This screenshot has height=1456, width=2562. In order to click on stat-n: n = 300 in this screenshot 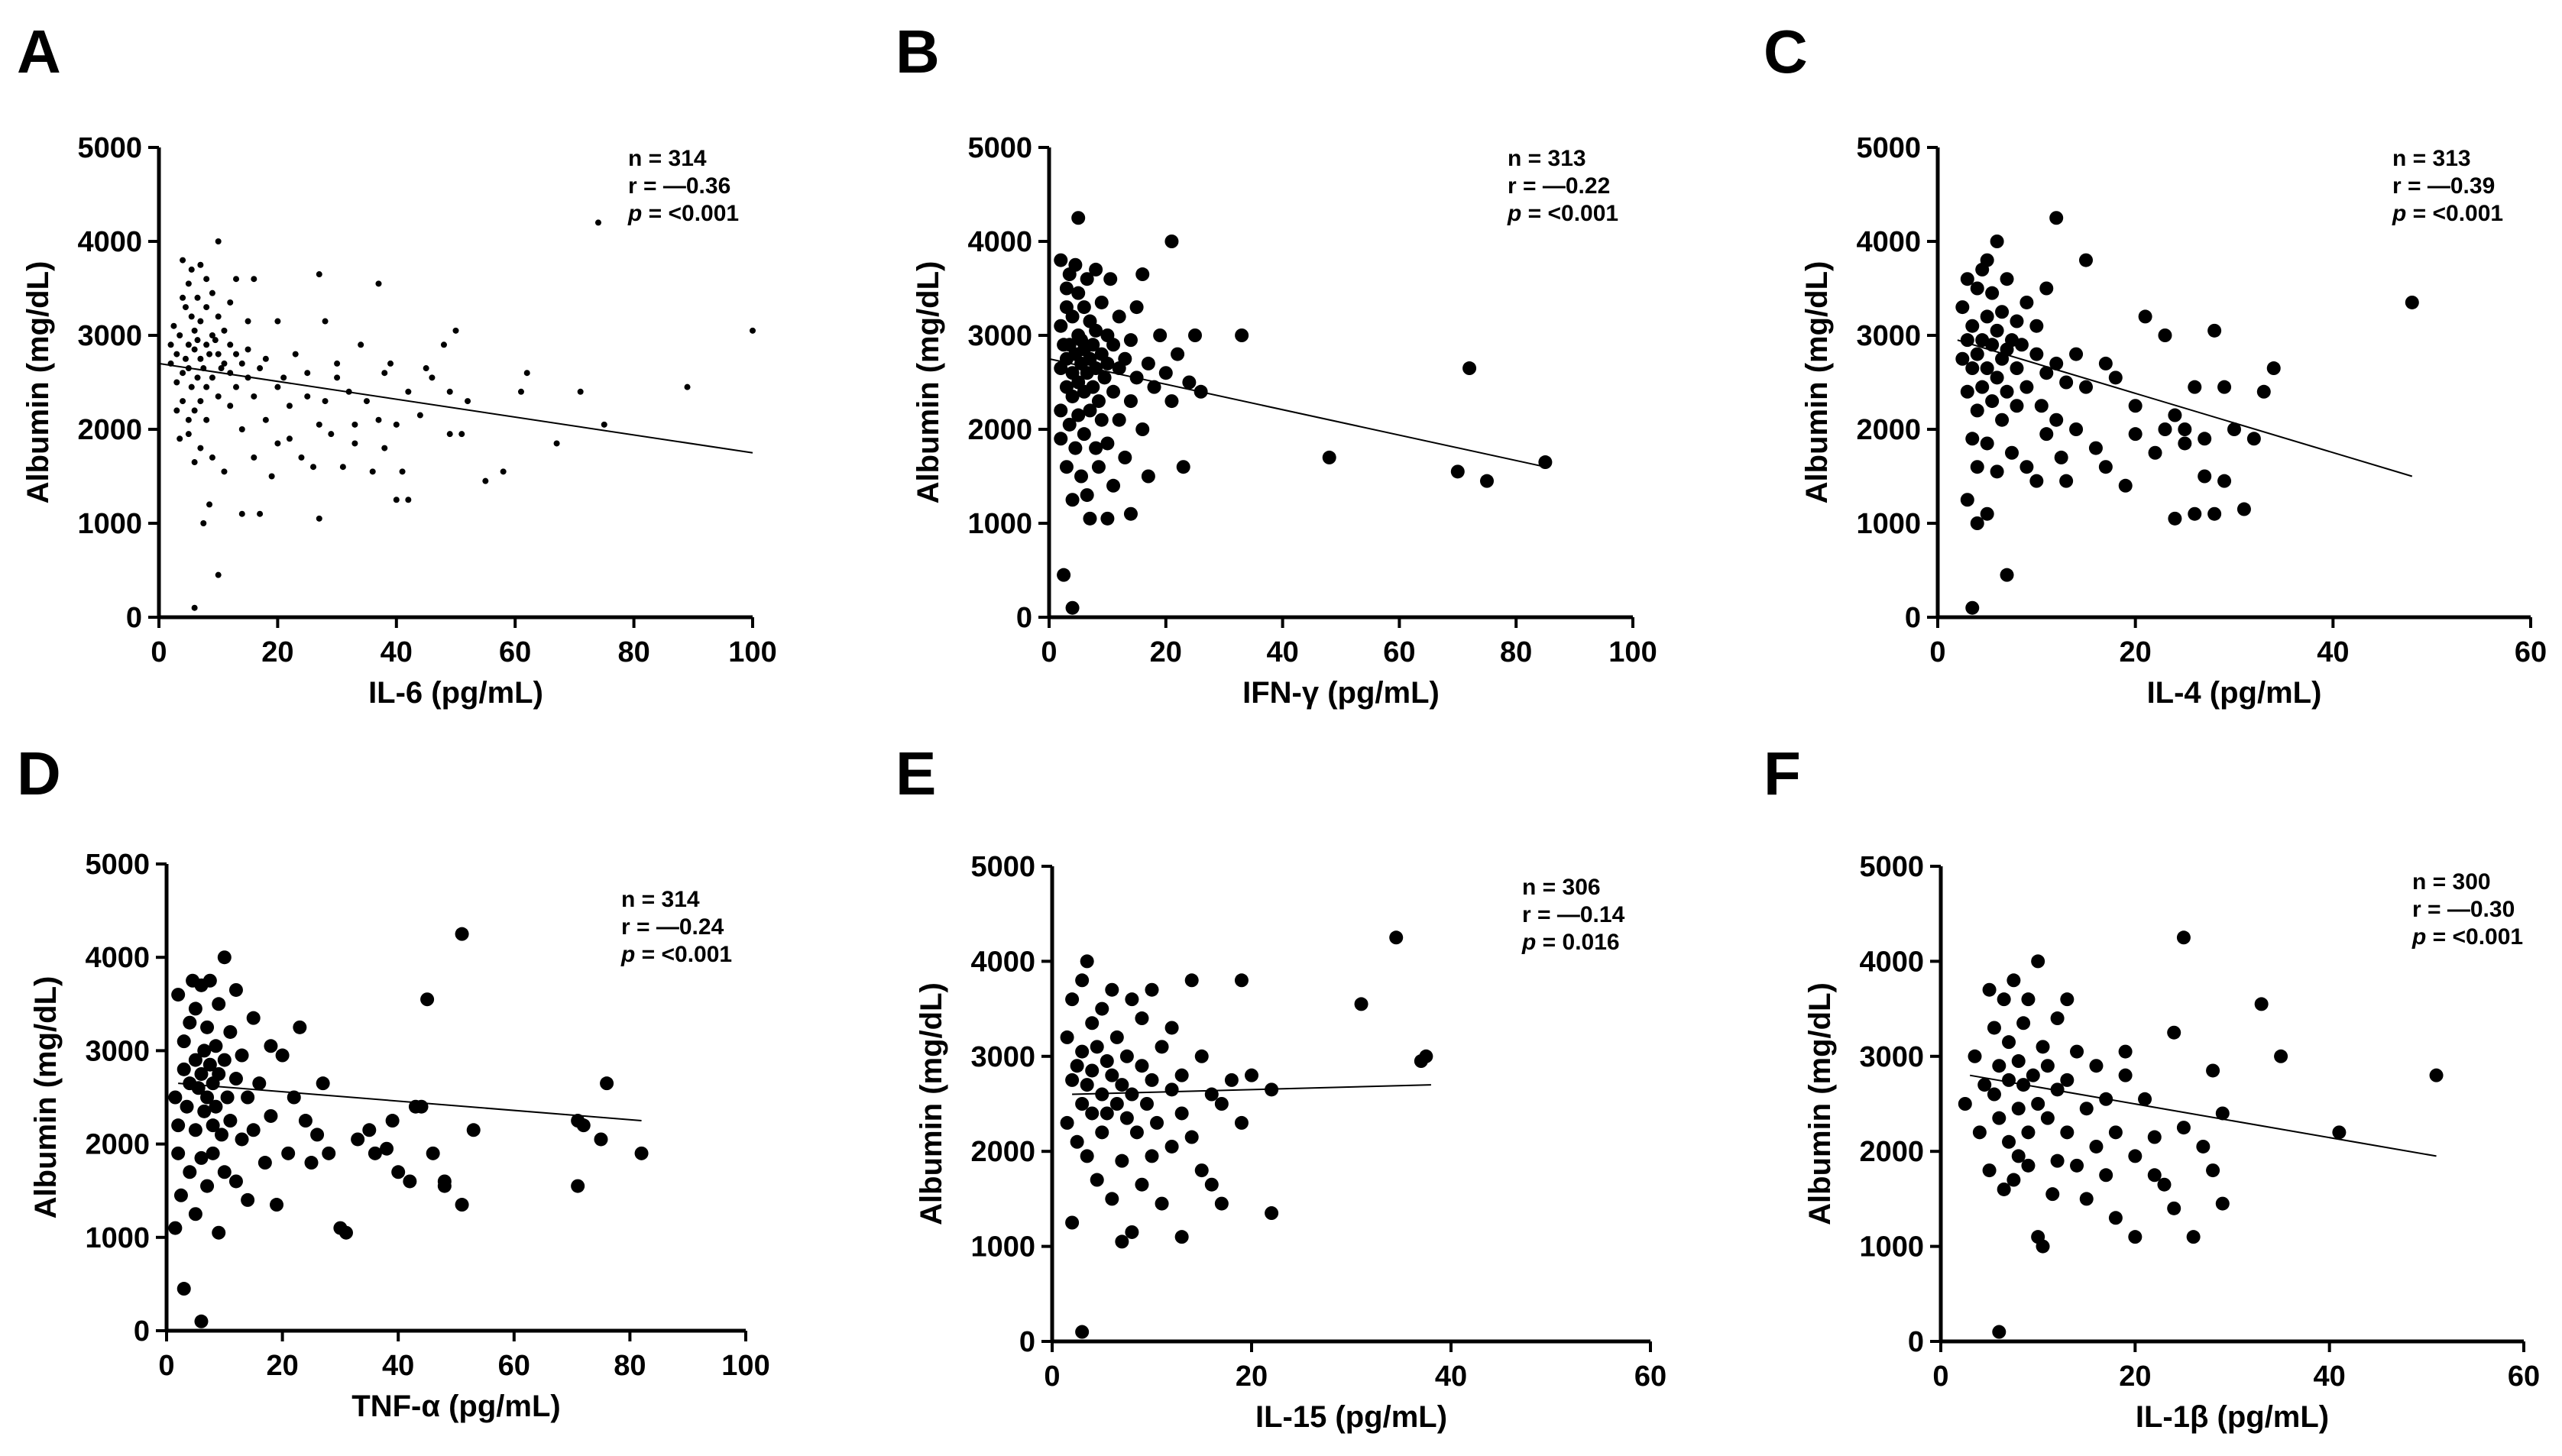, I will do `click(2451, 882)`.